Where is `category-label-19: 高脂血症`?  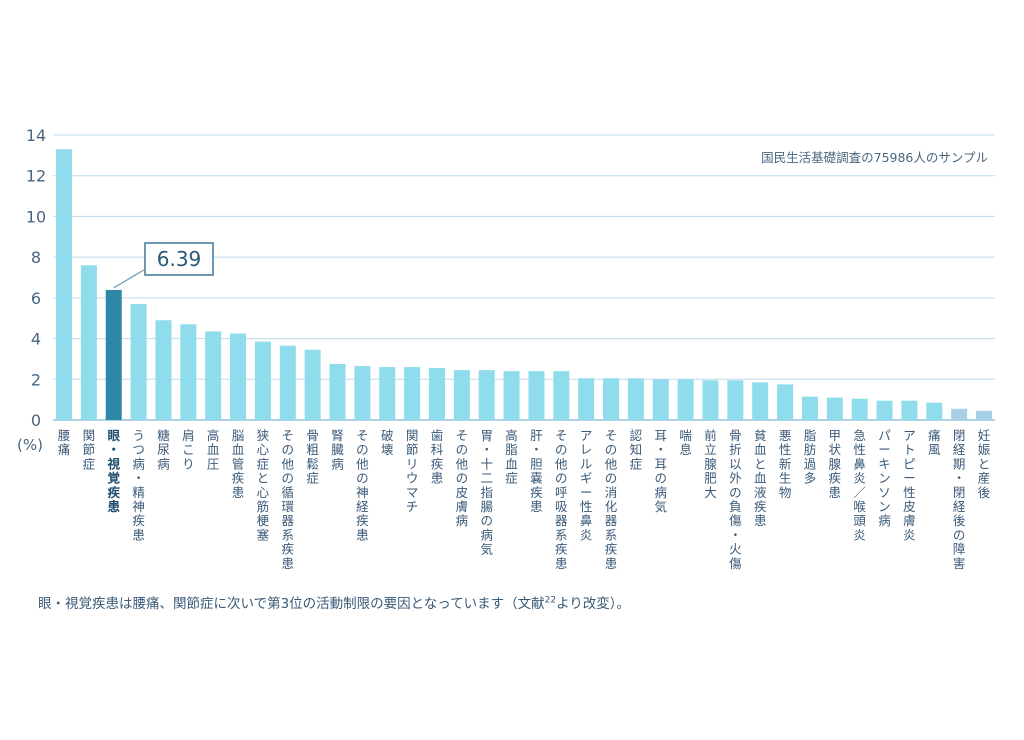 category-label-19: 高脂血症 is located at coordinates (511, 457).